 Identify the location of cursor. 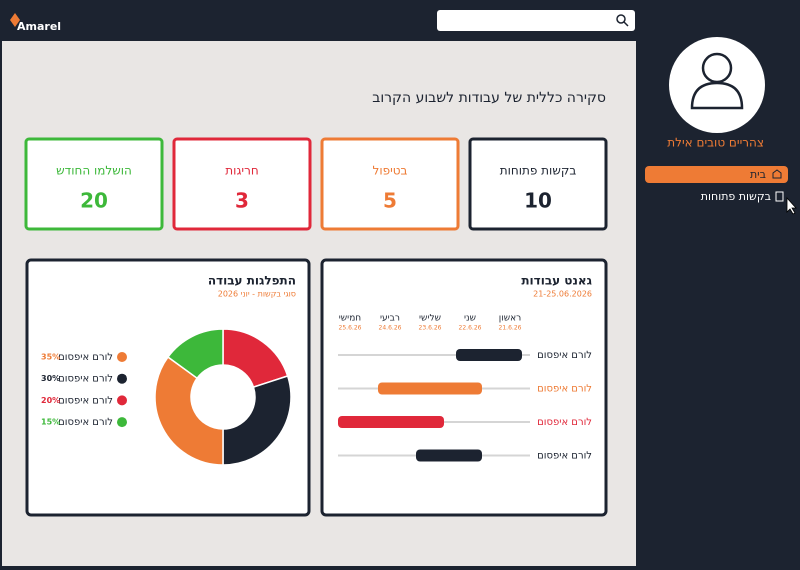
(791, 205).